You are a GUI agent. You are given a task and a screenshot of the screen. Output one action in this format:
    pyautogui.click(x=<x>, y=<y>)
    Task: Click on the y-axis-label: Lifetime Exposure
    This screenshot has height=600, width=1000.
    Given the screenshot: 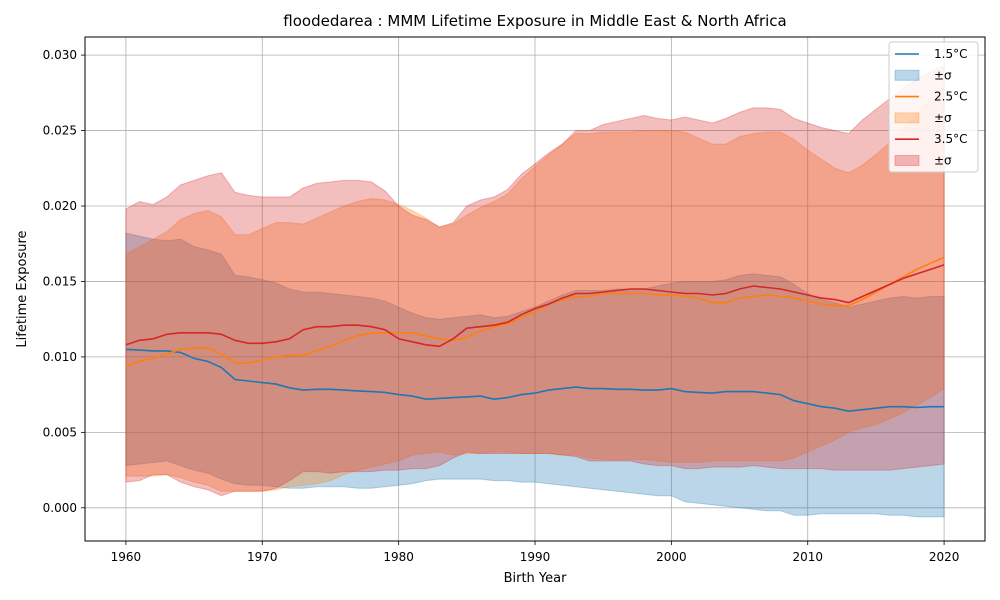 What is the action you would take?
    pyautogui.click(x=22, y=288)
    